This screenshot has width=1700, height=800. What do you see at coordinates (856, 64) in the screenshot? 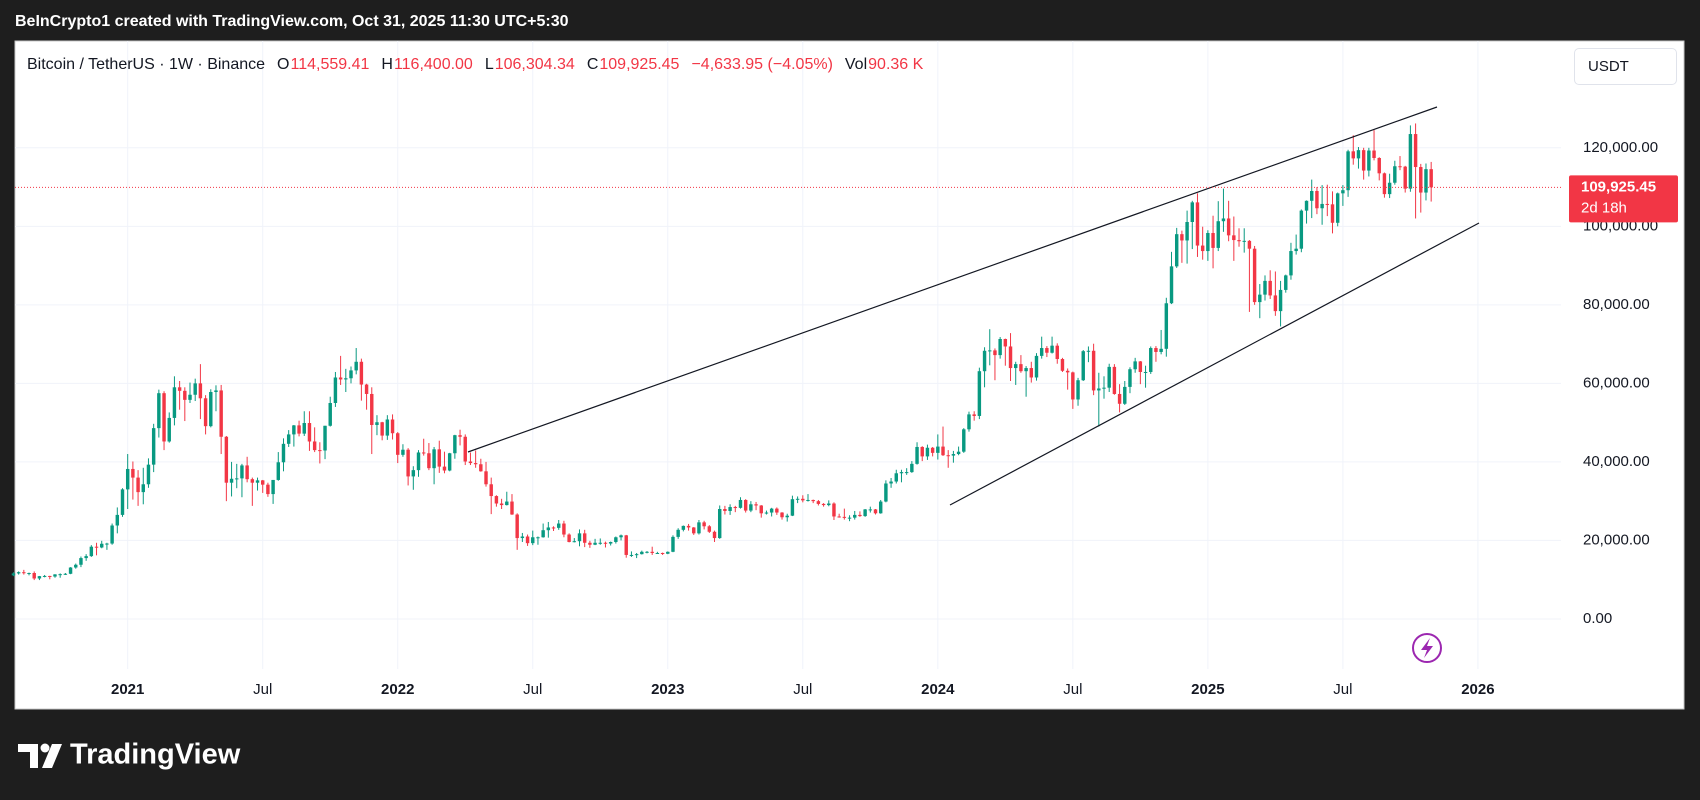
I see `volume-key: Vol` at bounding box center [856, 64].